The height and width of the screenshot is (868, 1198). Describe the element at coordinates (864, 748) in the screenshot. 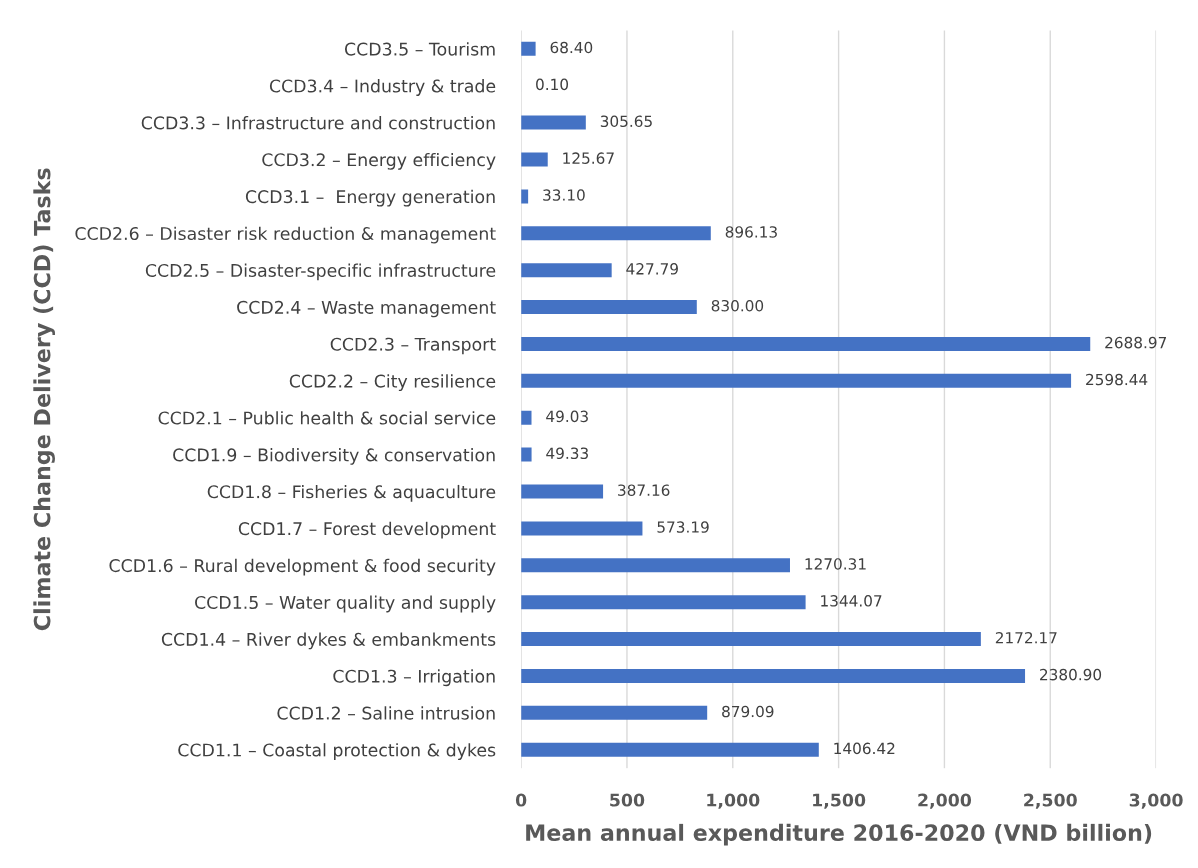

I see `data-label: 1406.42` at that location.